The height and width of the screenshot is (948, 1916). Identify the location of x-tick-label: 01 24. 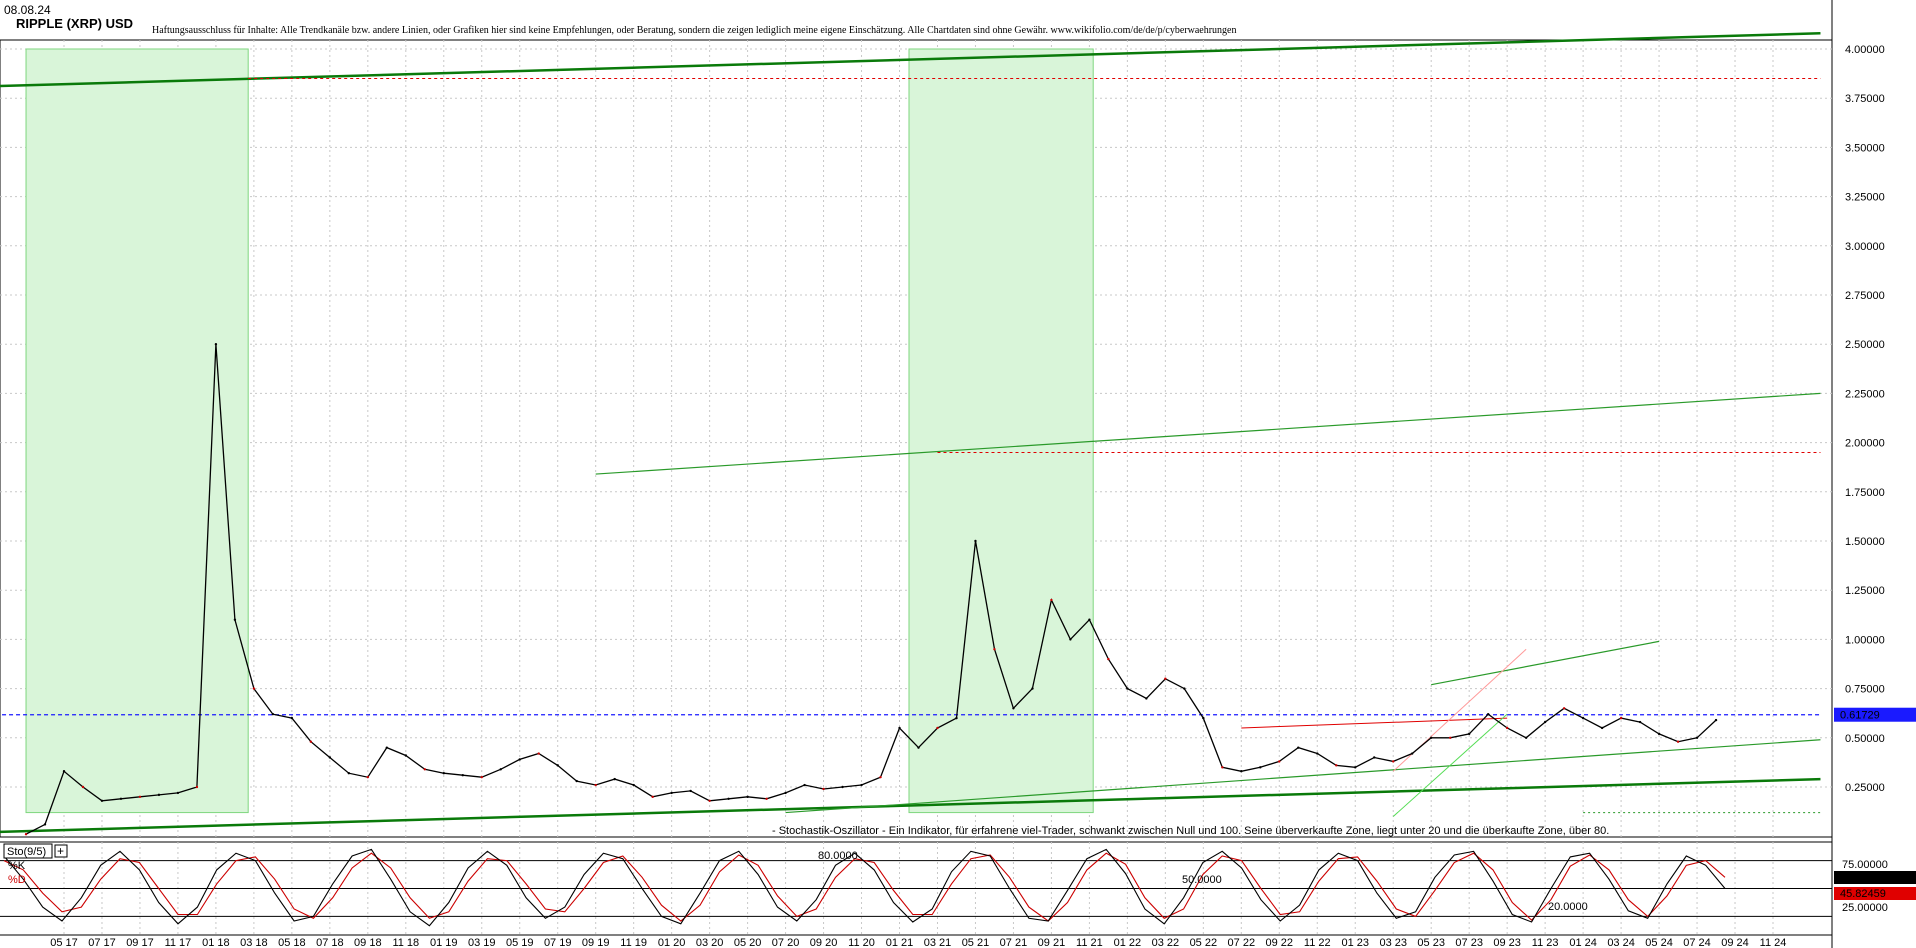
(1583, 942).